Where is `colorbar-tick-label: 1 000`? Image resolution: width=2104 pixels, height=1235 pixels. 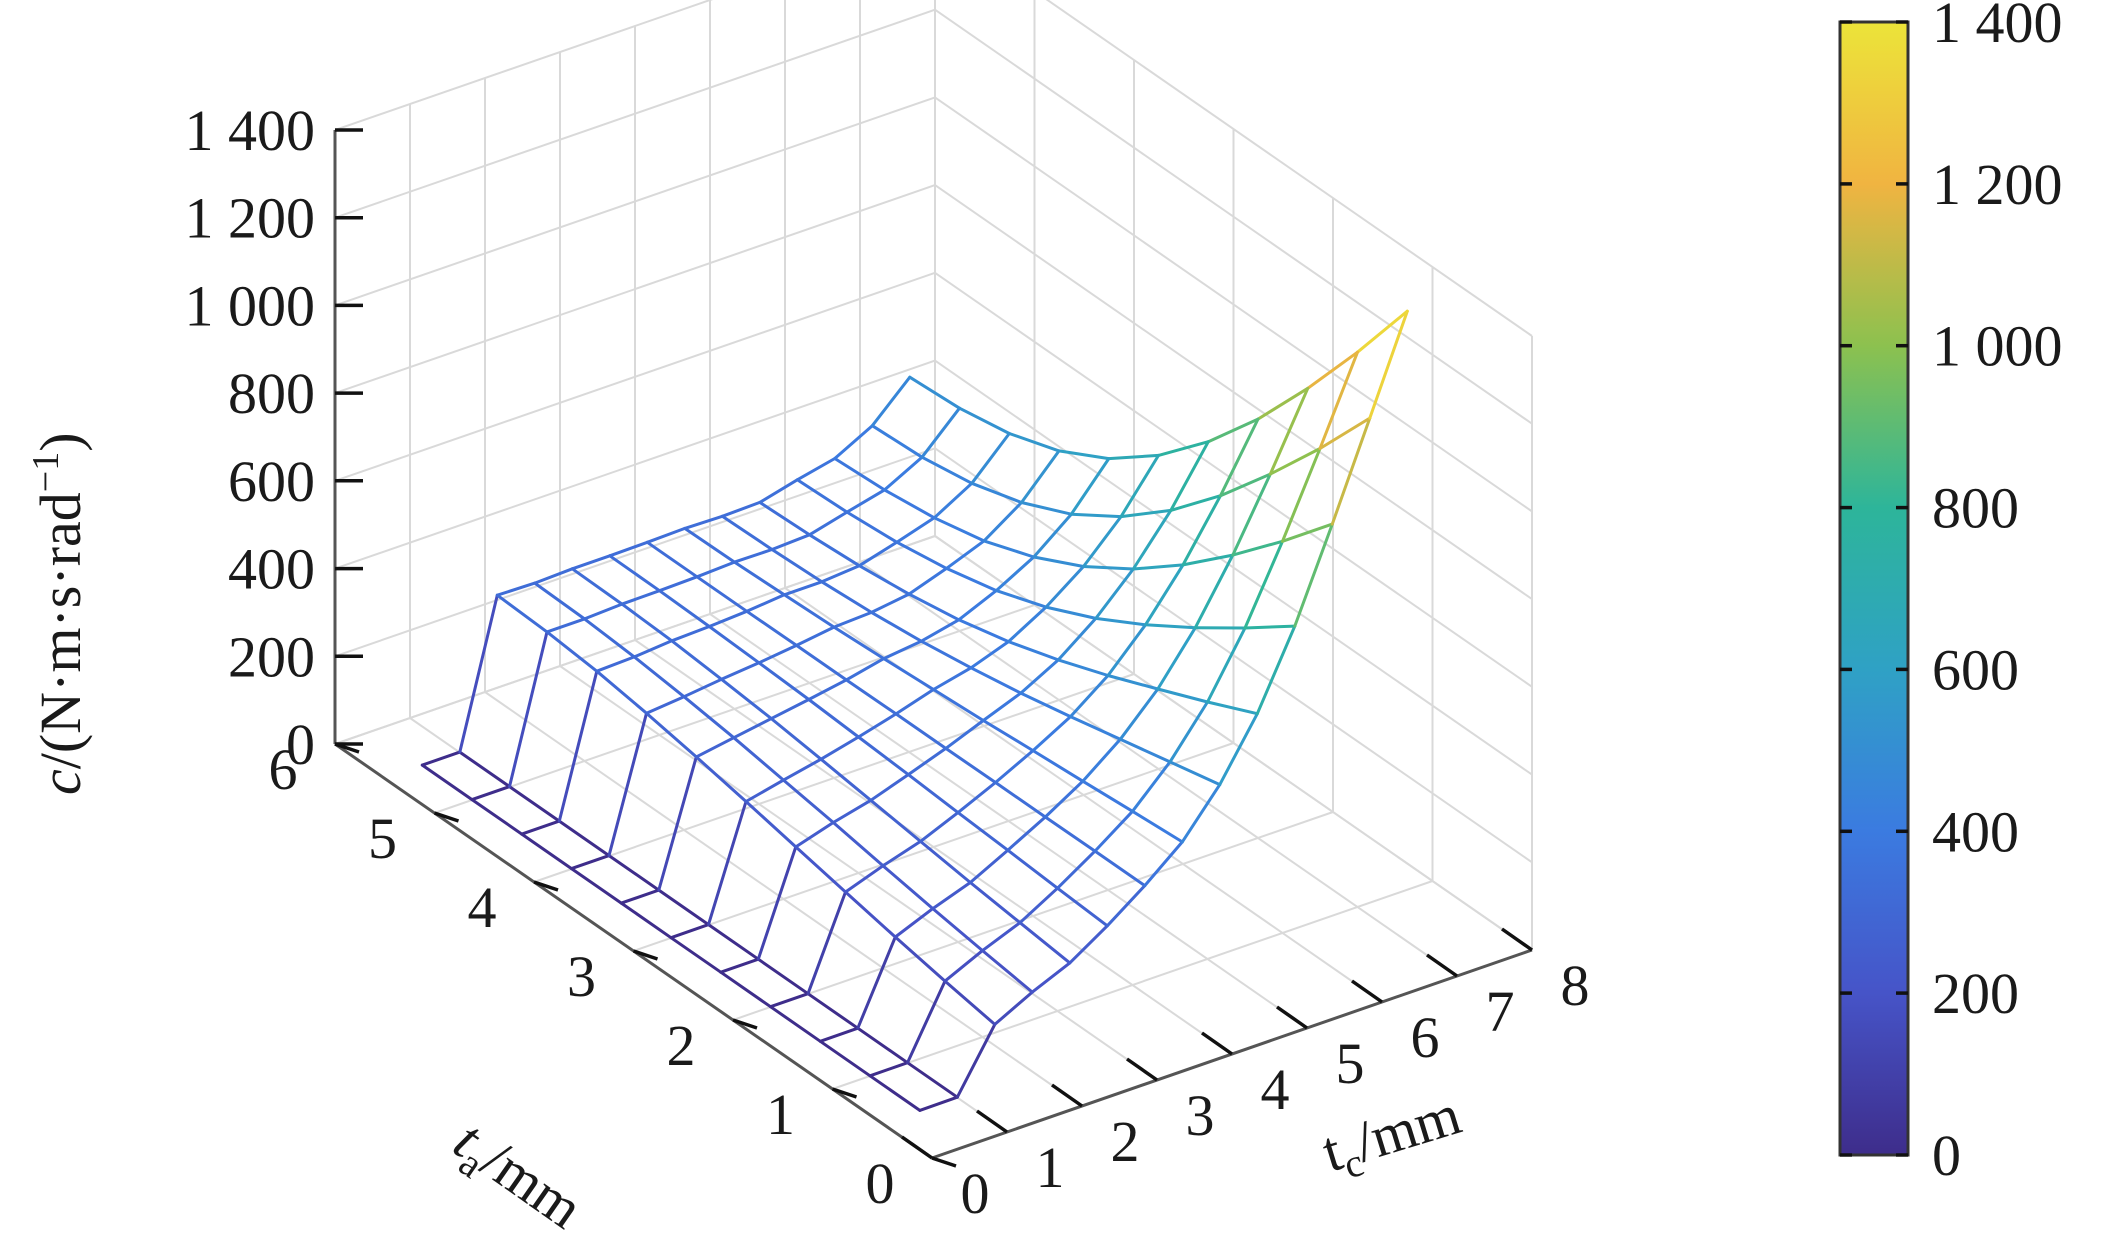
colorbar-tick-label: 1 000 is located at coordinates (1997, 346).